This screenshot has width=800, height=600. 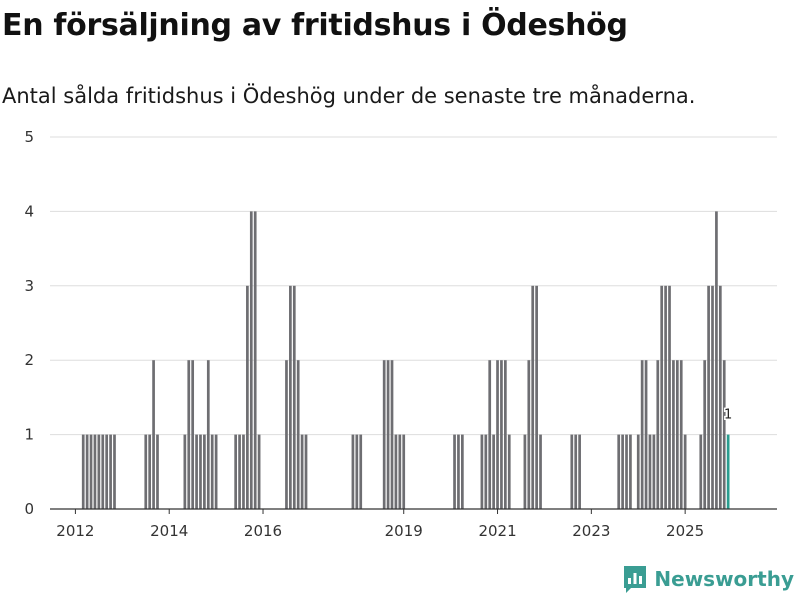 I want to click on y-tick-label: 5, so click(x=29, y=137).